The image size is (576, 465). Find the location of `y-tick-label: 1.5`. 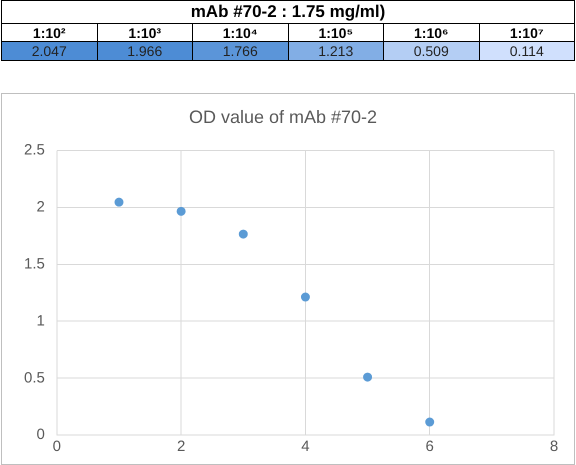

y-tick-label: 1.5 is located at coordinates (34, 264).